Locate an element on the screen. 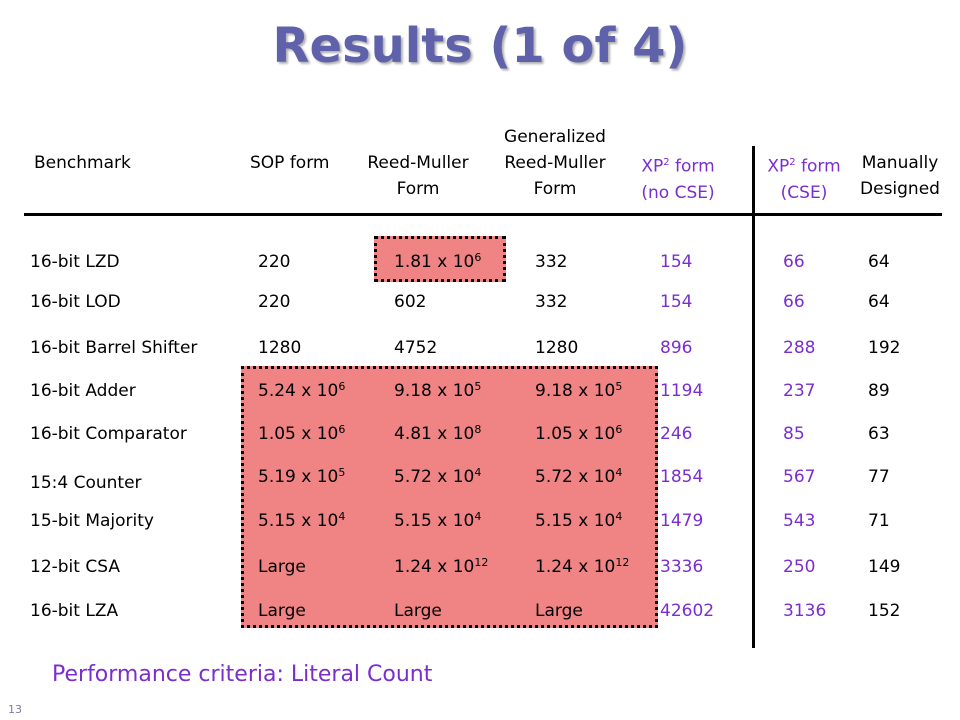 This screenshot has width=960, height=720. header-benchmark: Benchmark is located at coordinates (82, 163).